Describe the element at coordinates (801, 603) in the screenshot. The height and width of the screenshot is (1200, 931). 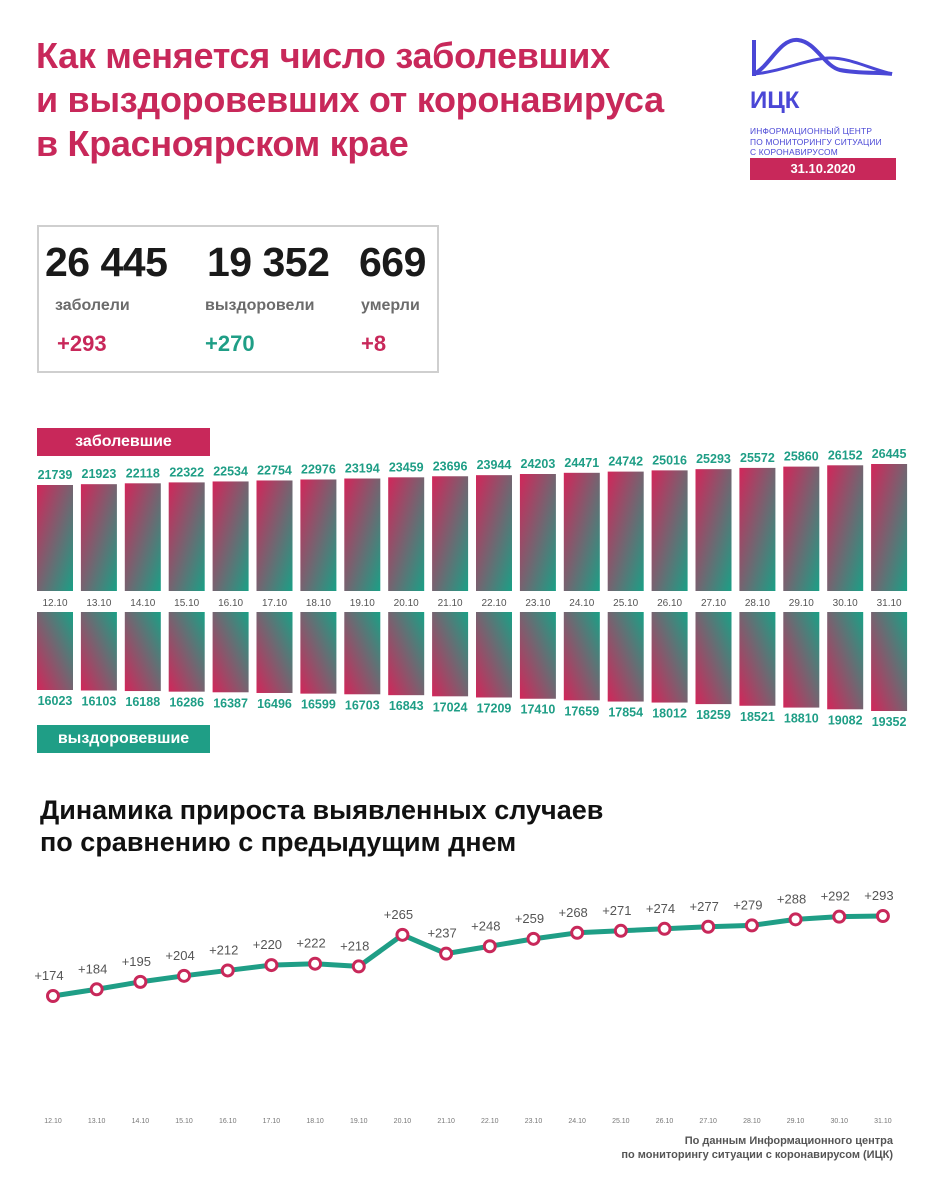
I see `bar-date-label: 29.10` at that location.